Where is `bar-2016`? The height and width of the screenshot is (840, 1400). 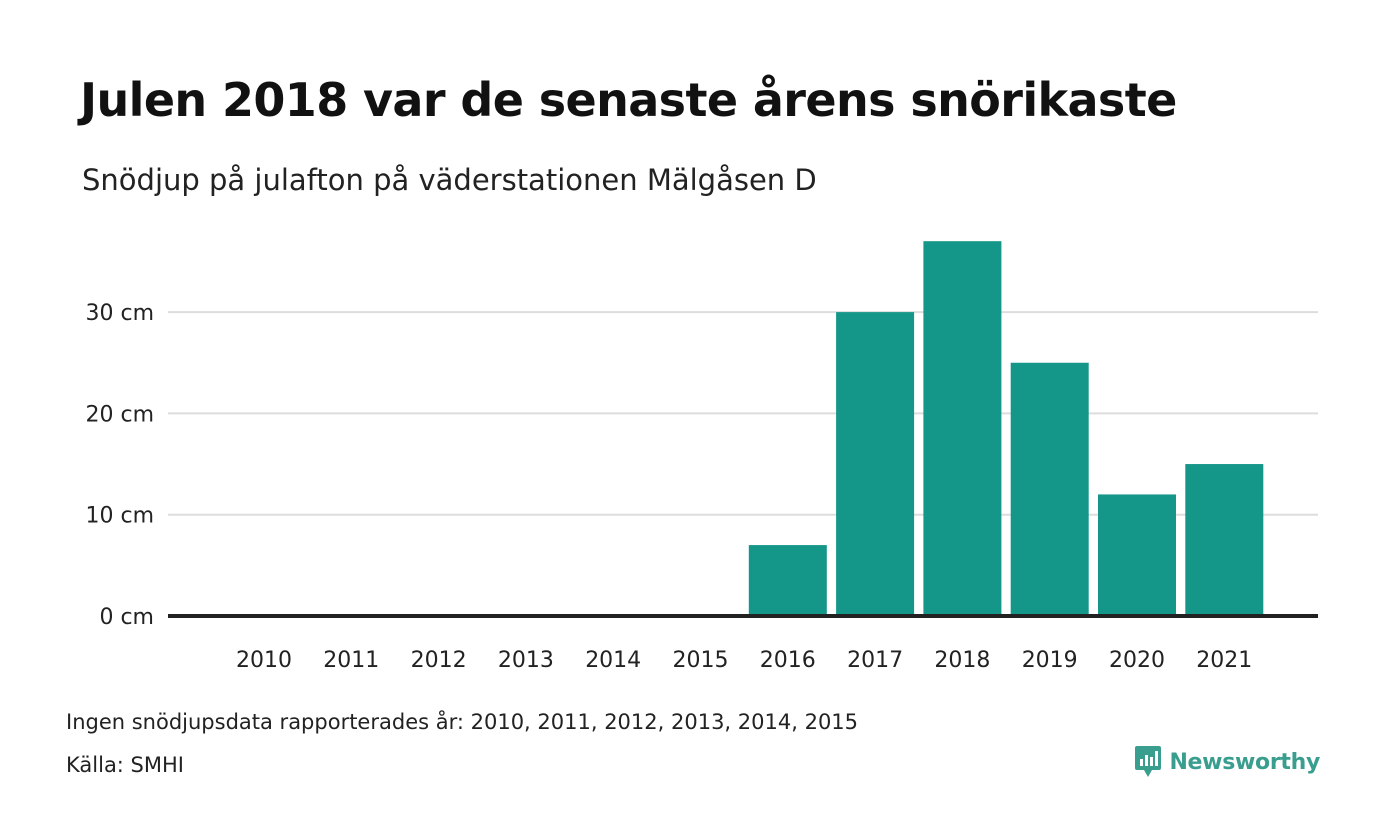
bar-2016 is located at coordinates (787, 580).